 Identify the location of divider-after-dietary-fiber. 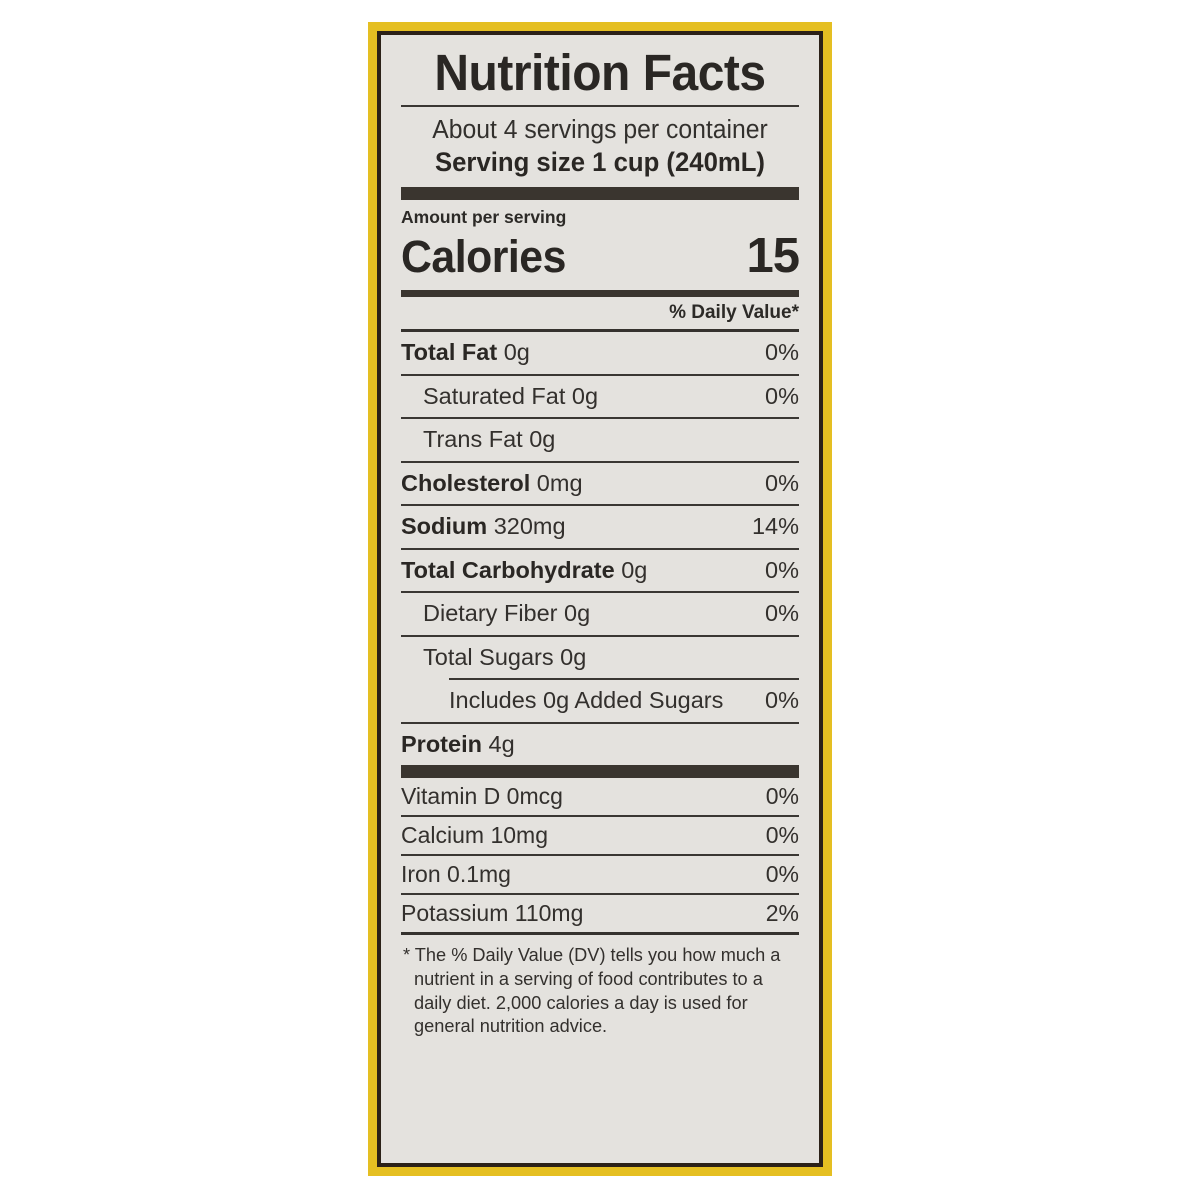
(600, 635).